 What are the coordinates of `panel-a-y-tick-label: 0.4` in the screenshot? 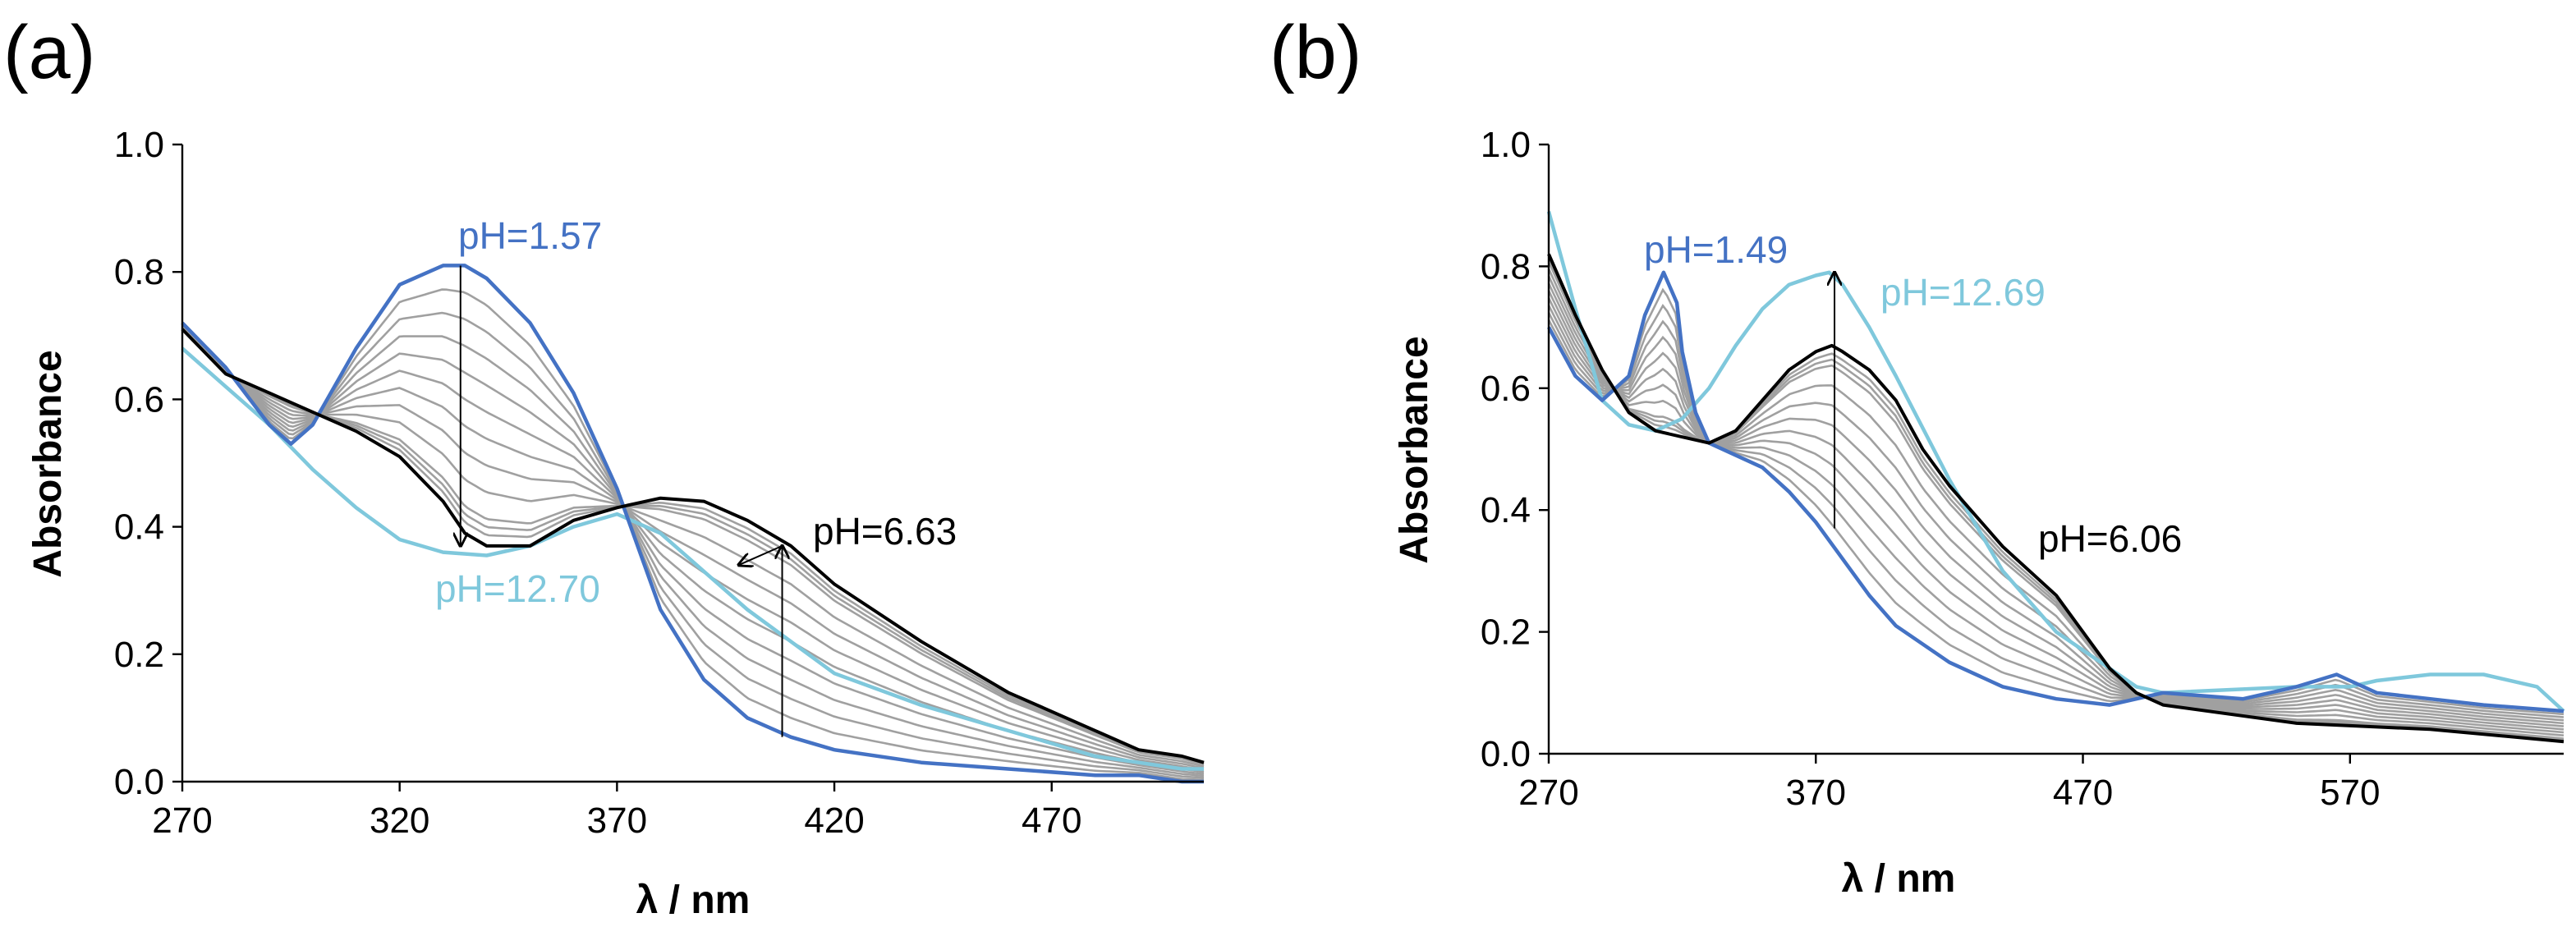 It's located at (139, 527).